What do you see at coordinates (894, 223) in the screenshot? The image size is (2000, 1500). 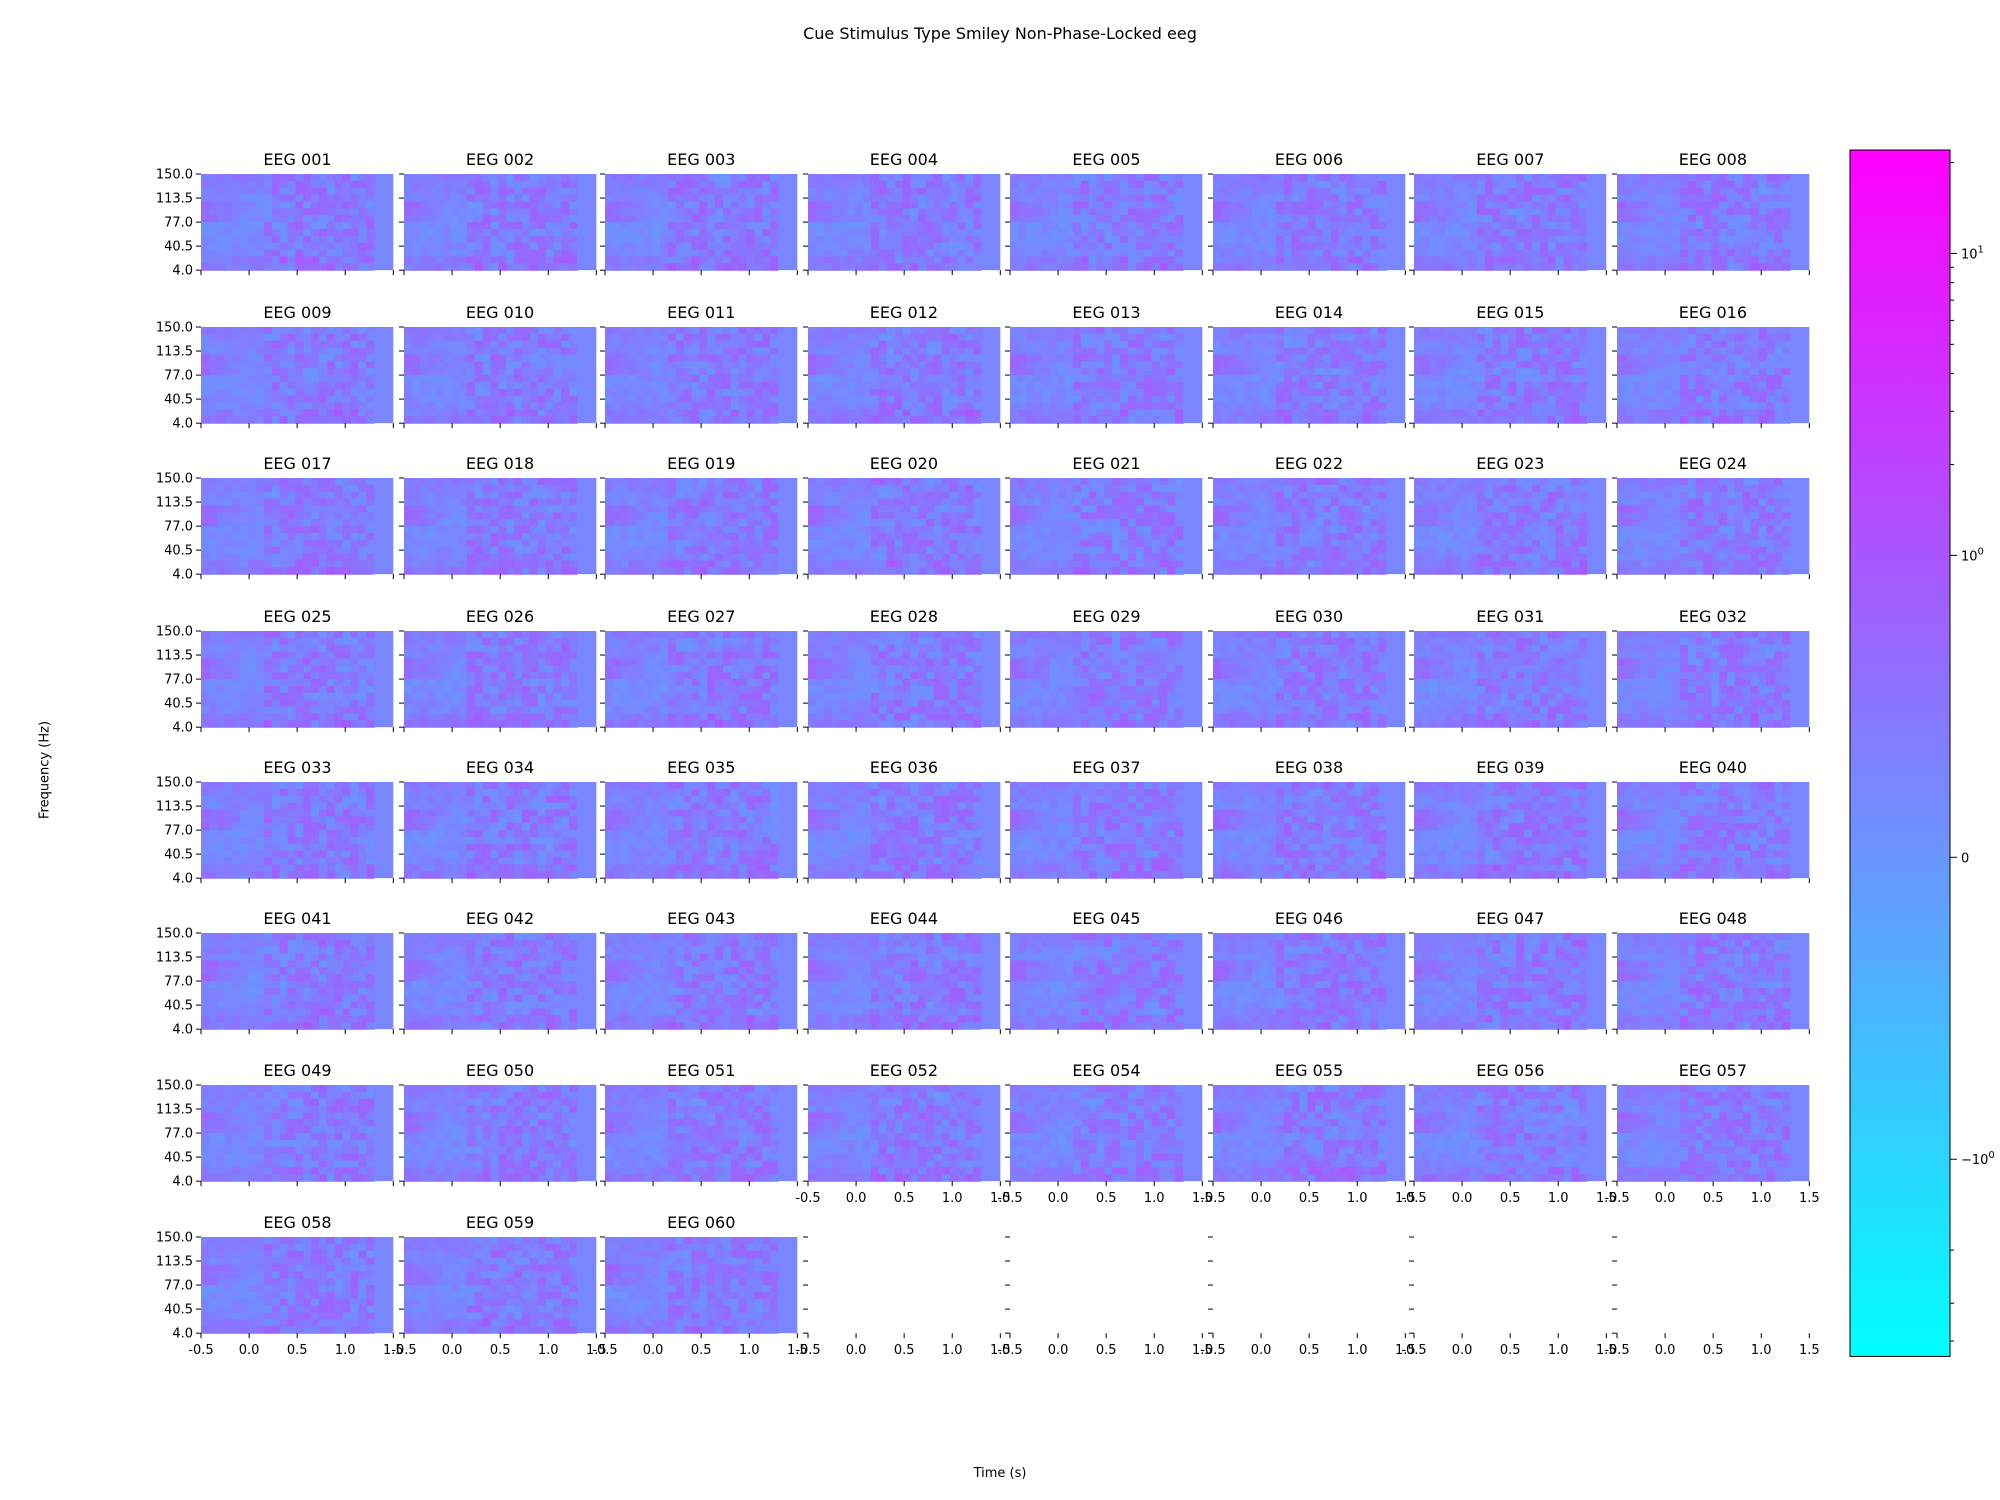 I see `heatmap-cells` at bounding box center [894, 223].